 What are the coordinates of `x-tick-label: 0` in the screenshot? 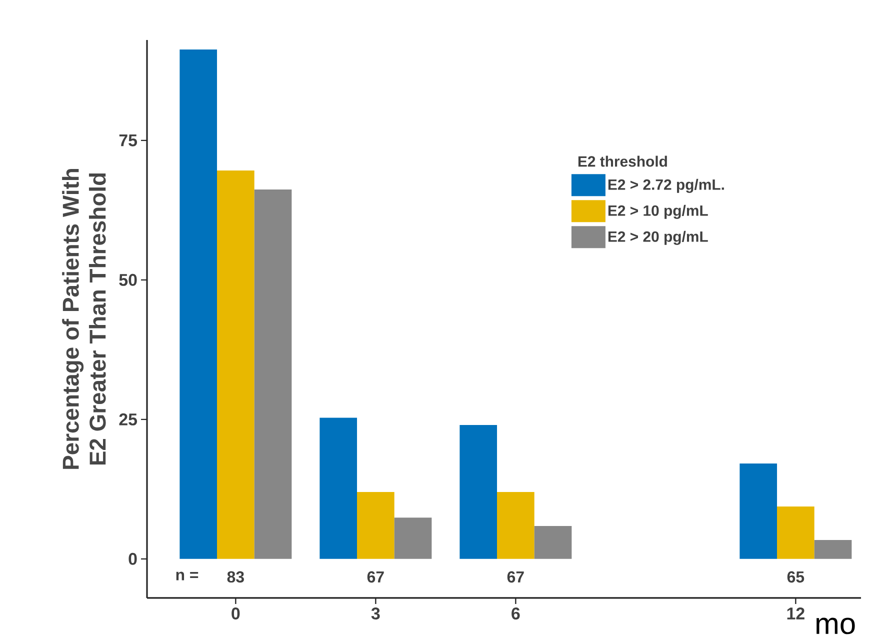 It's located at (236, 614).